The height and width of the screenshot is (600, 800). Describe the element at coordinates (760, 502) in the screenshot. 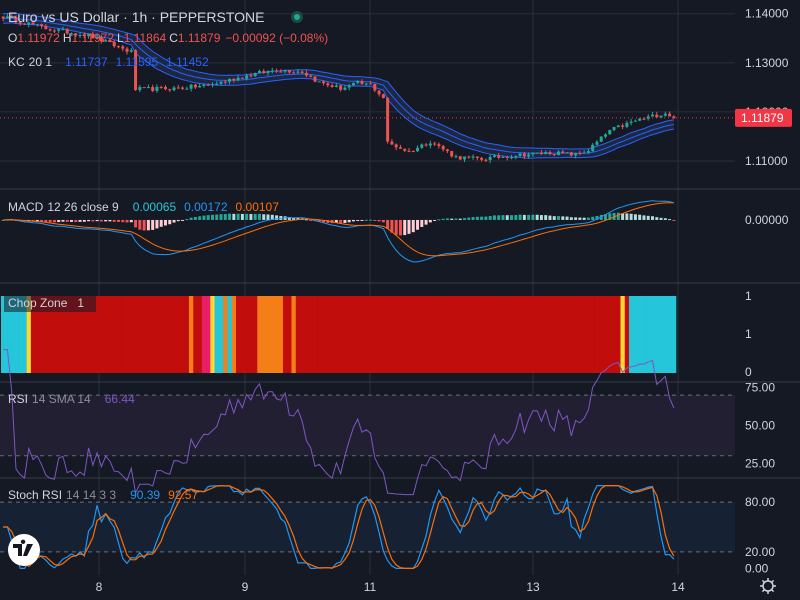

I see `stoch-axis-tick-0: 80.00` at that location.